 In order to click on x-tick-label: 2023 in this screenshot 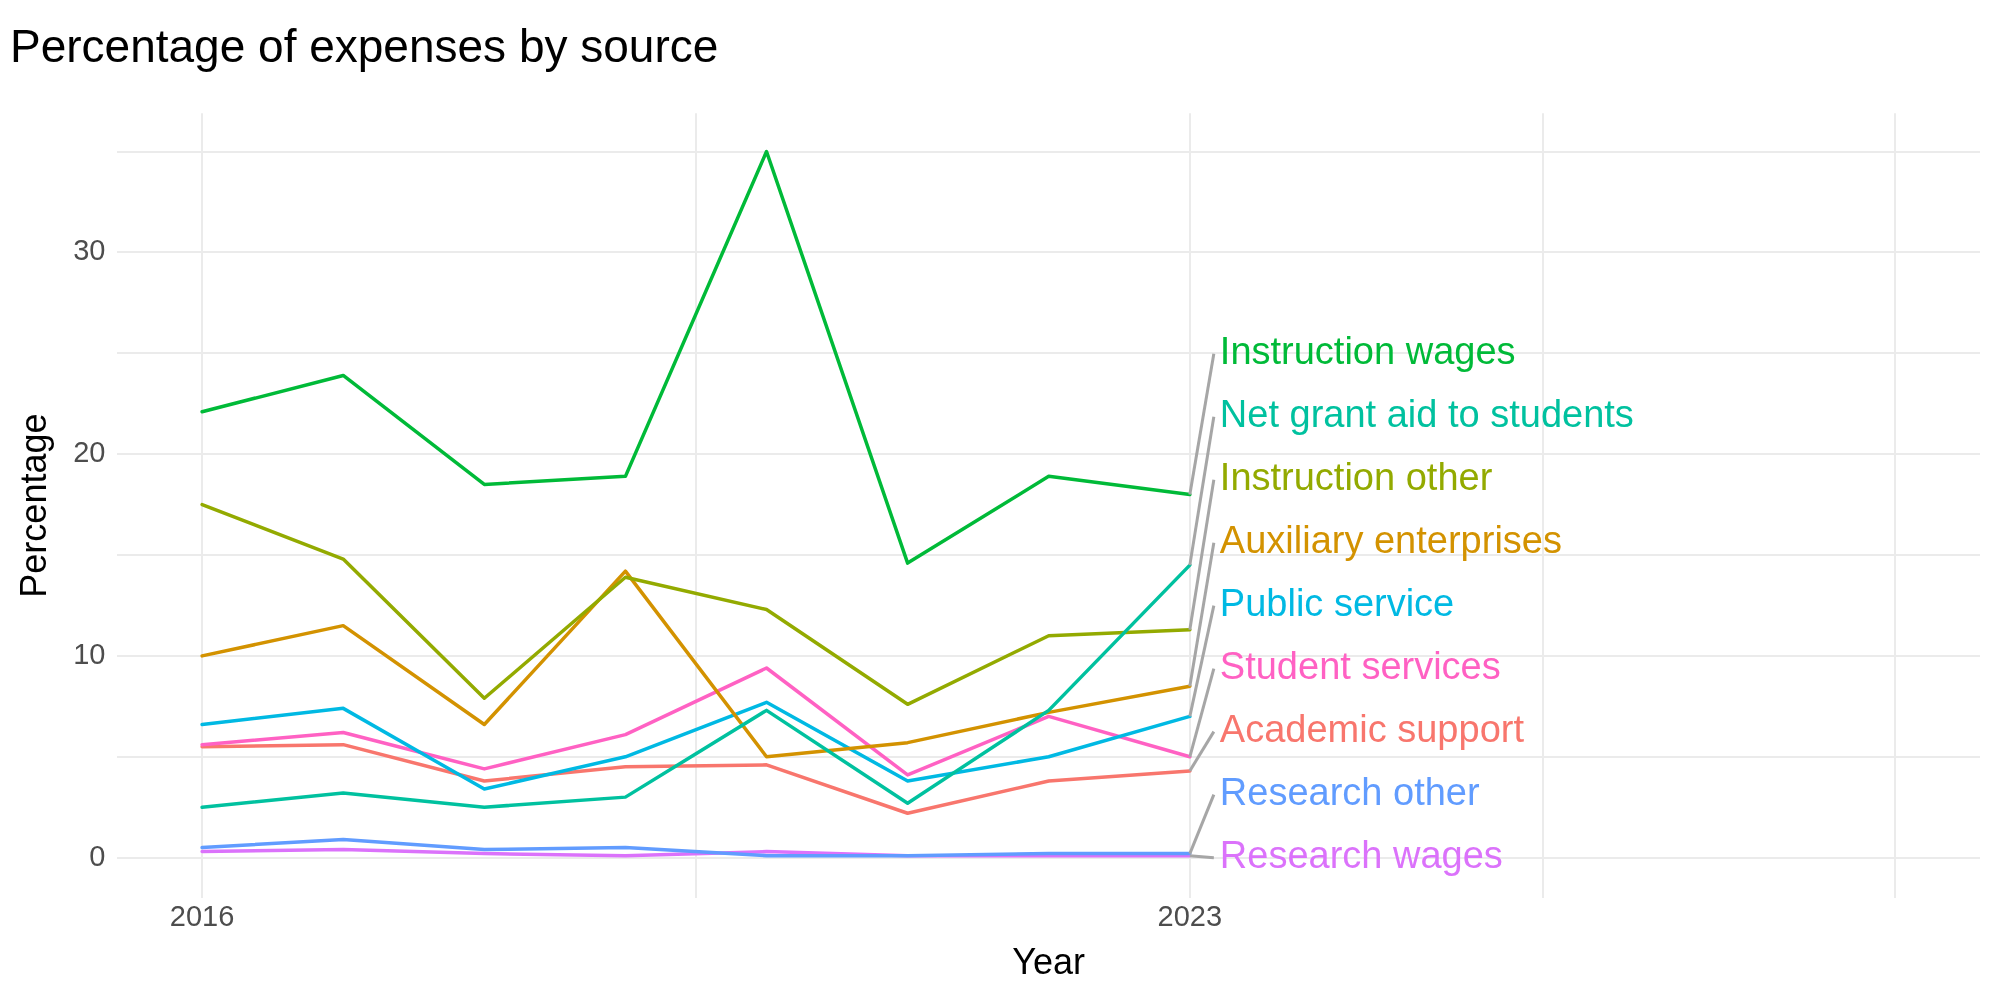, I will do `click(1190, 916)`.